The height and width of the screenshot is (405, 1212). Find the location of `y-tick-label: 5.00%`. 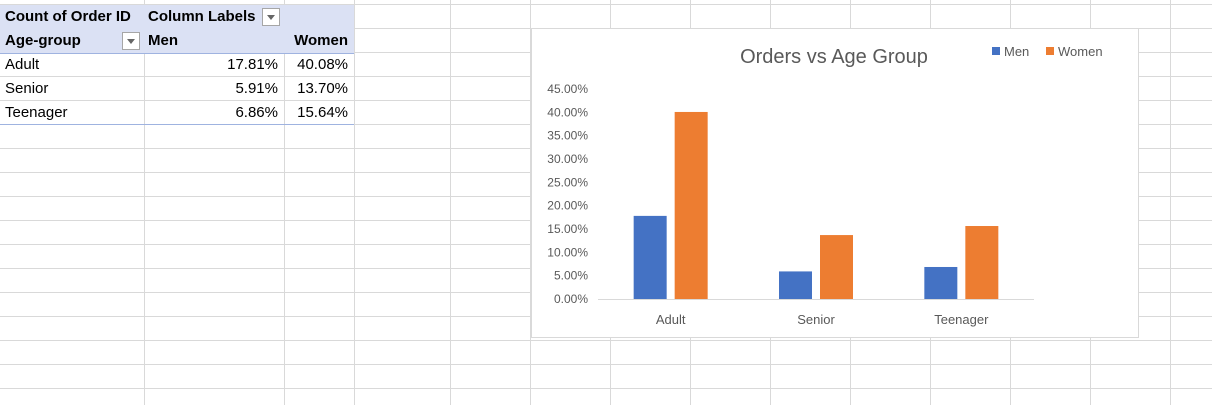

y-tick-label: 5.00% is located at coordinates (571, 276).